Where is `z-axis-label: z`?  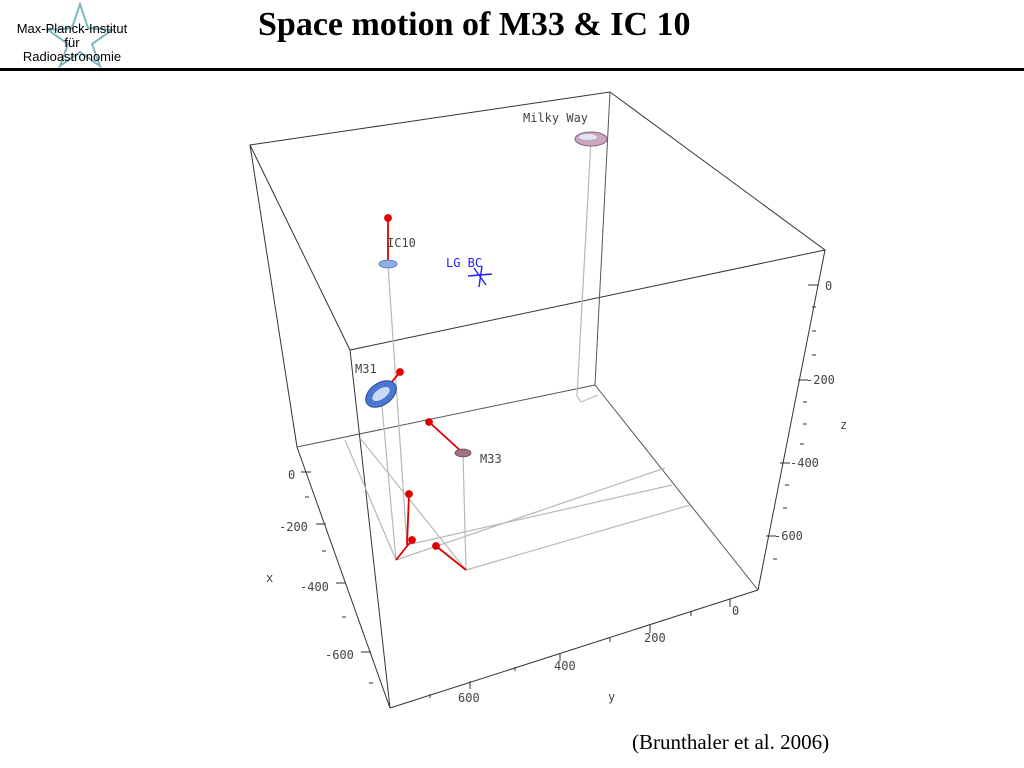
z-axis-label: z is located at coordinates (843, 425).